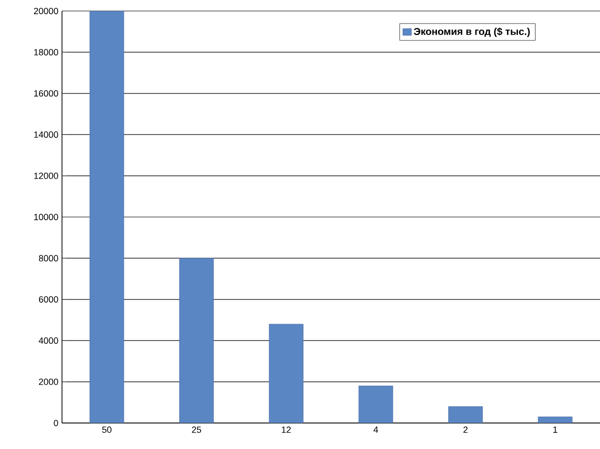 This screenshot has height=449, width=600. Describe the element at coordinates (46, 52) in the screenshot. I see `y-tick-label: 18000` at that location.